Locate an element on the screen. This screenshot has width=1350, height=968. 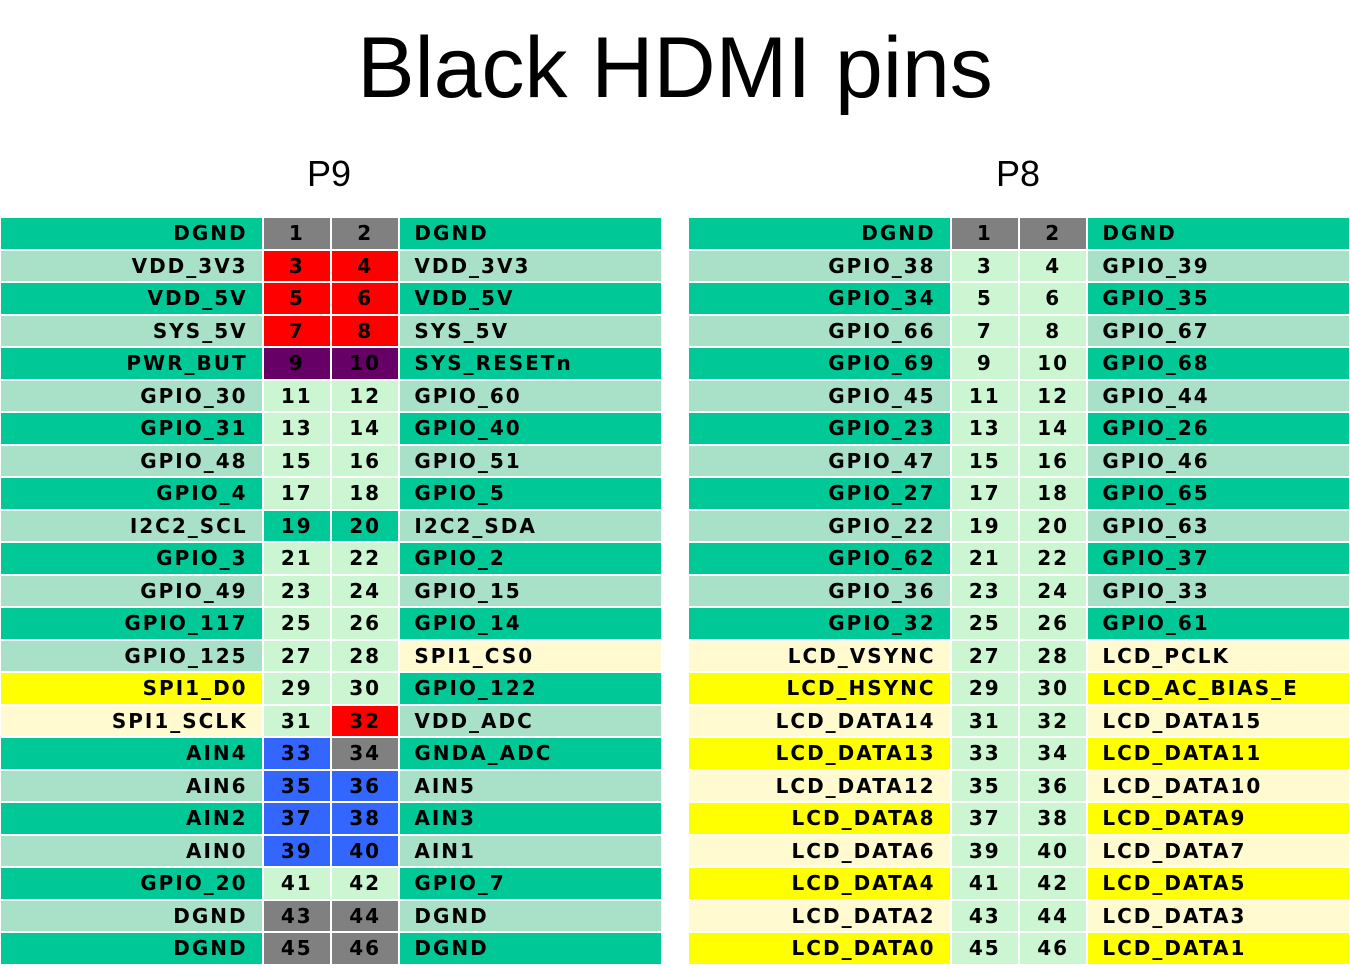
p9-right-signal-name: GPIO_2 is located at coordinates (530, 558).